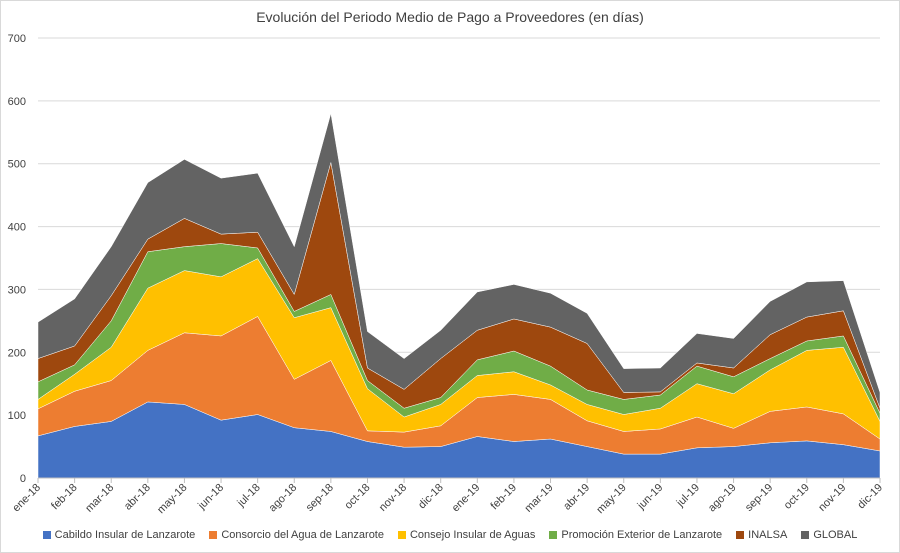 The height and width of the screenshot is (553, 900). What do you see at coordinates (17, 165) in the screenshot?
I see `y-tick-label: 500` at bounding box center [17, 165].